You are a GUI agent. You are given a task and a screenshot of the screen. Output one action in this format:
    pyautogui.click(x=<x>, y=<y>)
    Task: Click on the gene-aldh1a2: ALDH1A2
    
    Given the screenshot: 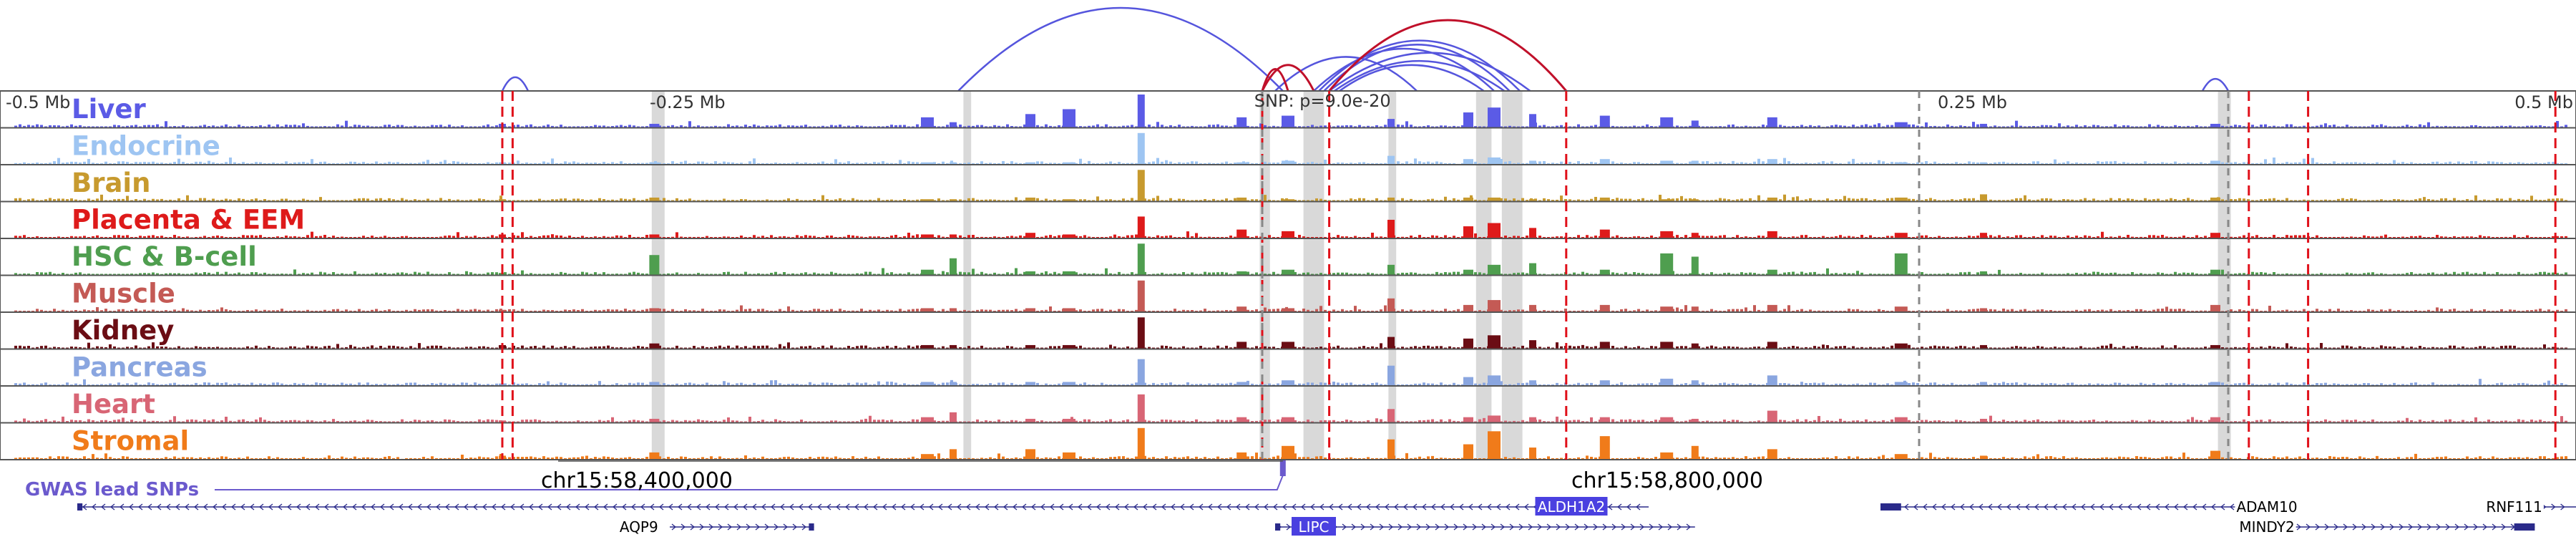 What is the action you would take?
    pyautogui.click(x=863, y=506)
    